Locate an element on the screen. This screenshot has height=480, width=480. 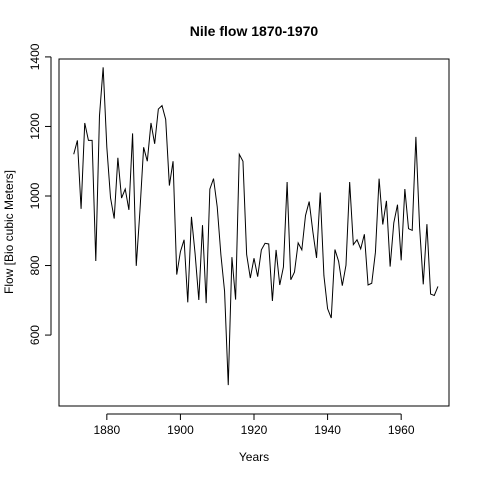
y-tick-label: 1000 is located at coordinates (35, 195).